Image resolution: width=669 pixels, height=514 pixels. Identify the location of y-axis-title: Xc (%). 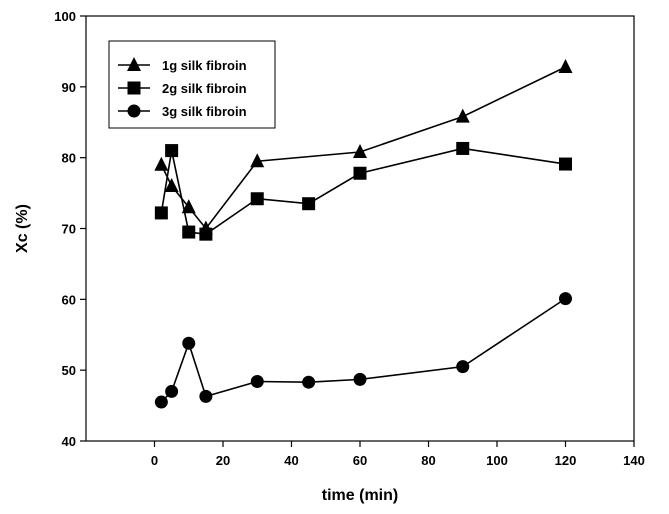
(22, 228).